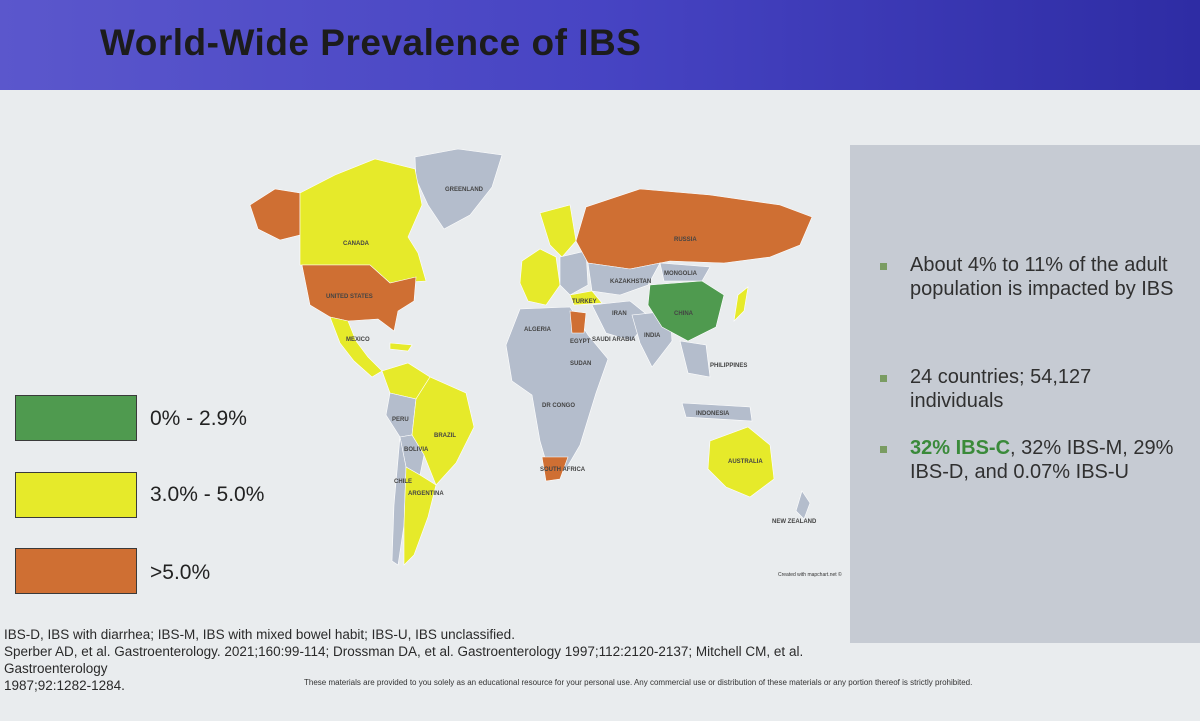 This screenshot has height=721, width=1200. I want to click on indonesia-region, so click(717, 412).